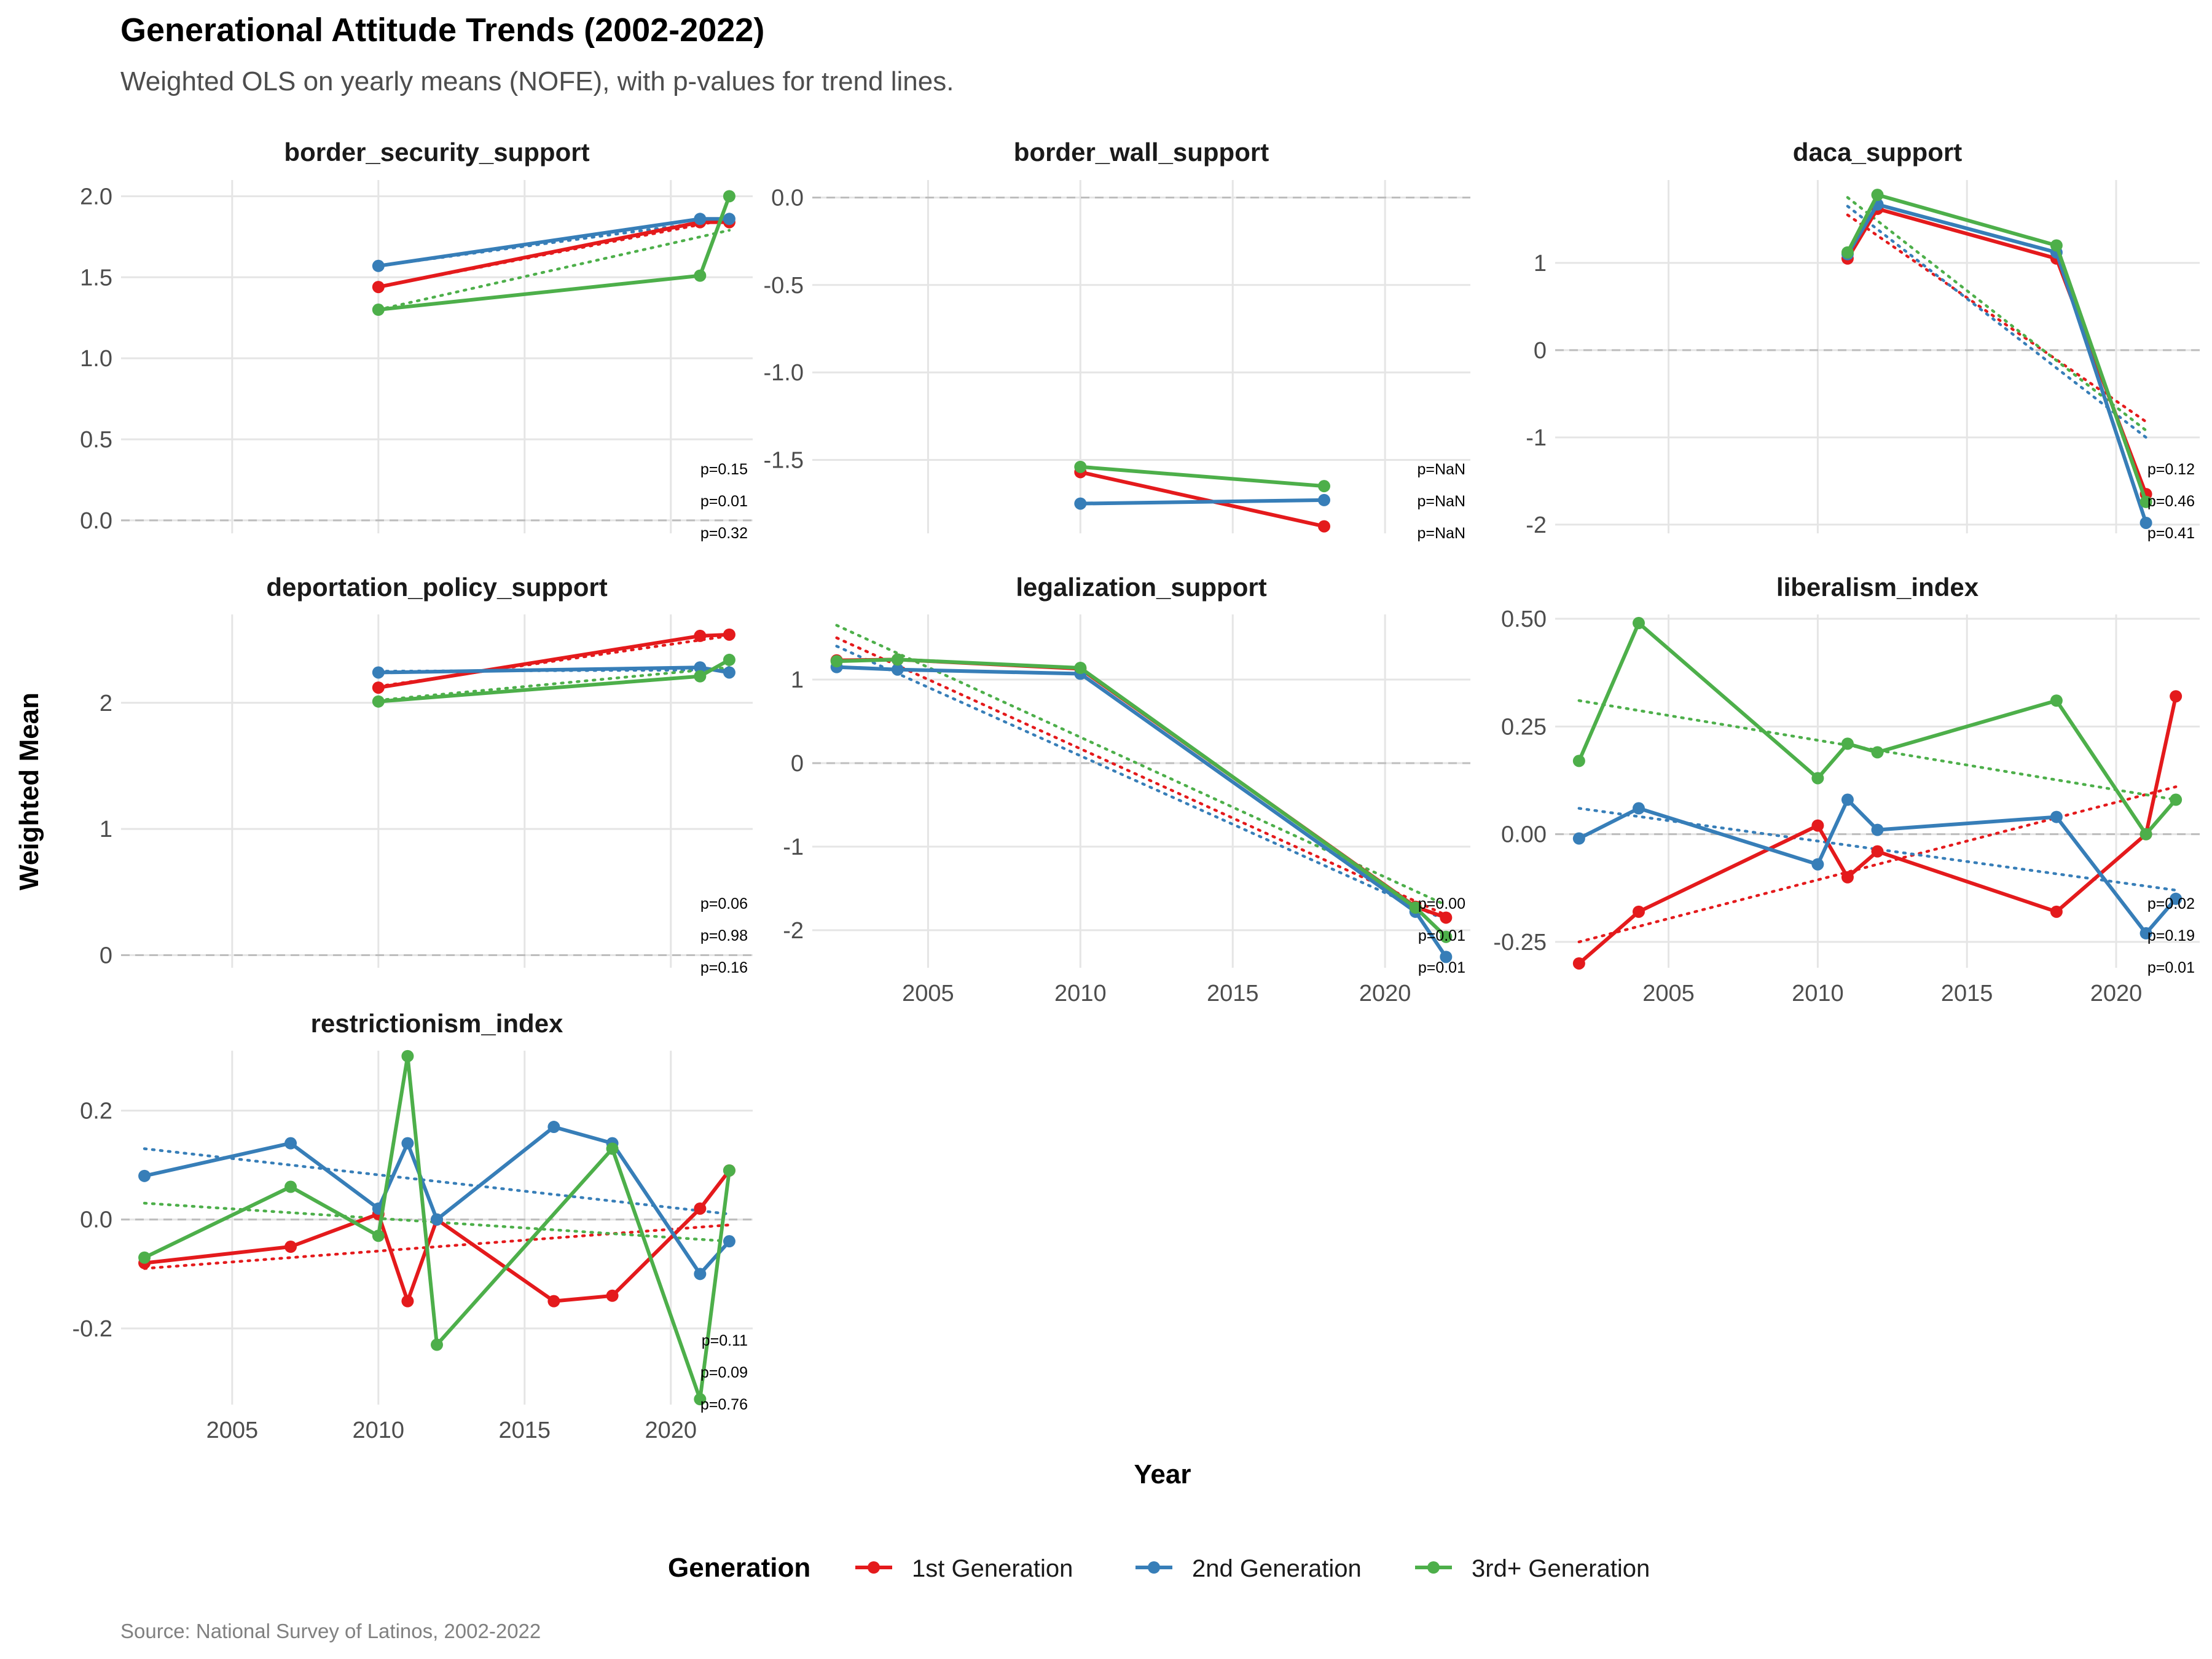 The height and width of the screenshot is (1659, 2212). What do you see at coordinates (2171, 469) in the screenshot?
I see `p-value-label: p=0.12` at bounding box center [2171, 469].